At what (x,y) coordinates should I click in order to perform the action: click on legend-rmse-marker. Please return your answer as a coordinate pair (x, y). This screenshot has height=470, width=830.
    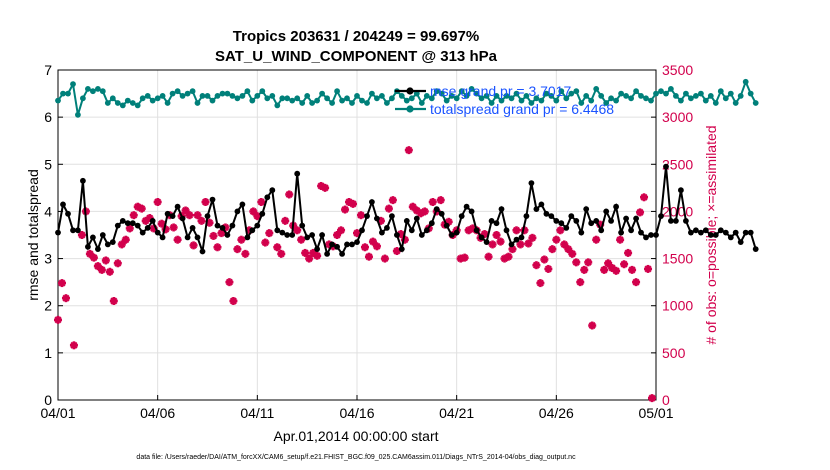
    Looking at the image, I should click on (410, 91).